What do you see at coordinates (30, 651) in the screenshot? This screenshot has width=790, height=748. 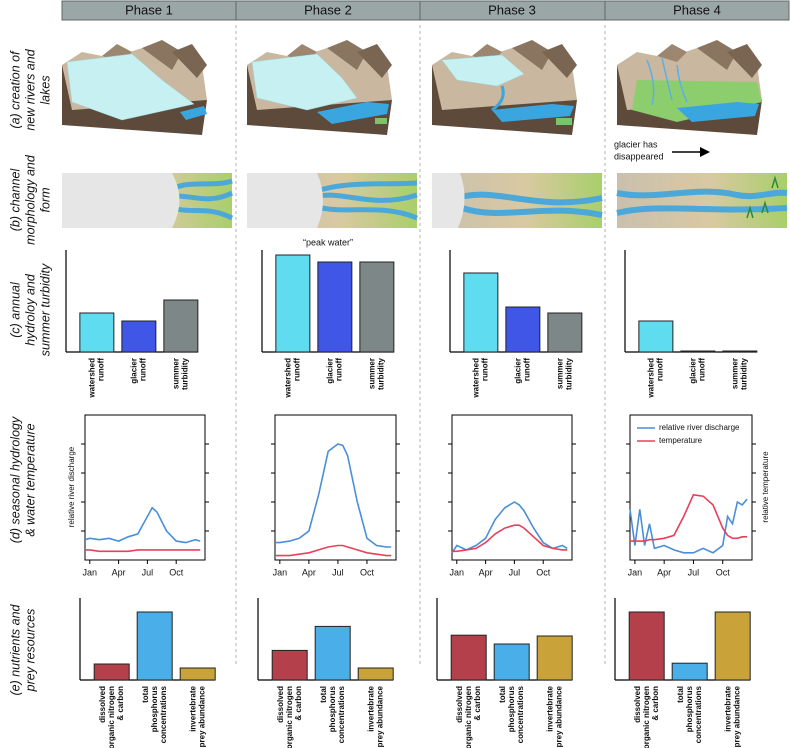 I see `row-label: prey resources` at bounding box center [30, 651].